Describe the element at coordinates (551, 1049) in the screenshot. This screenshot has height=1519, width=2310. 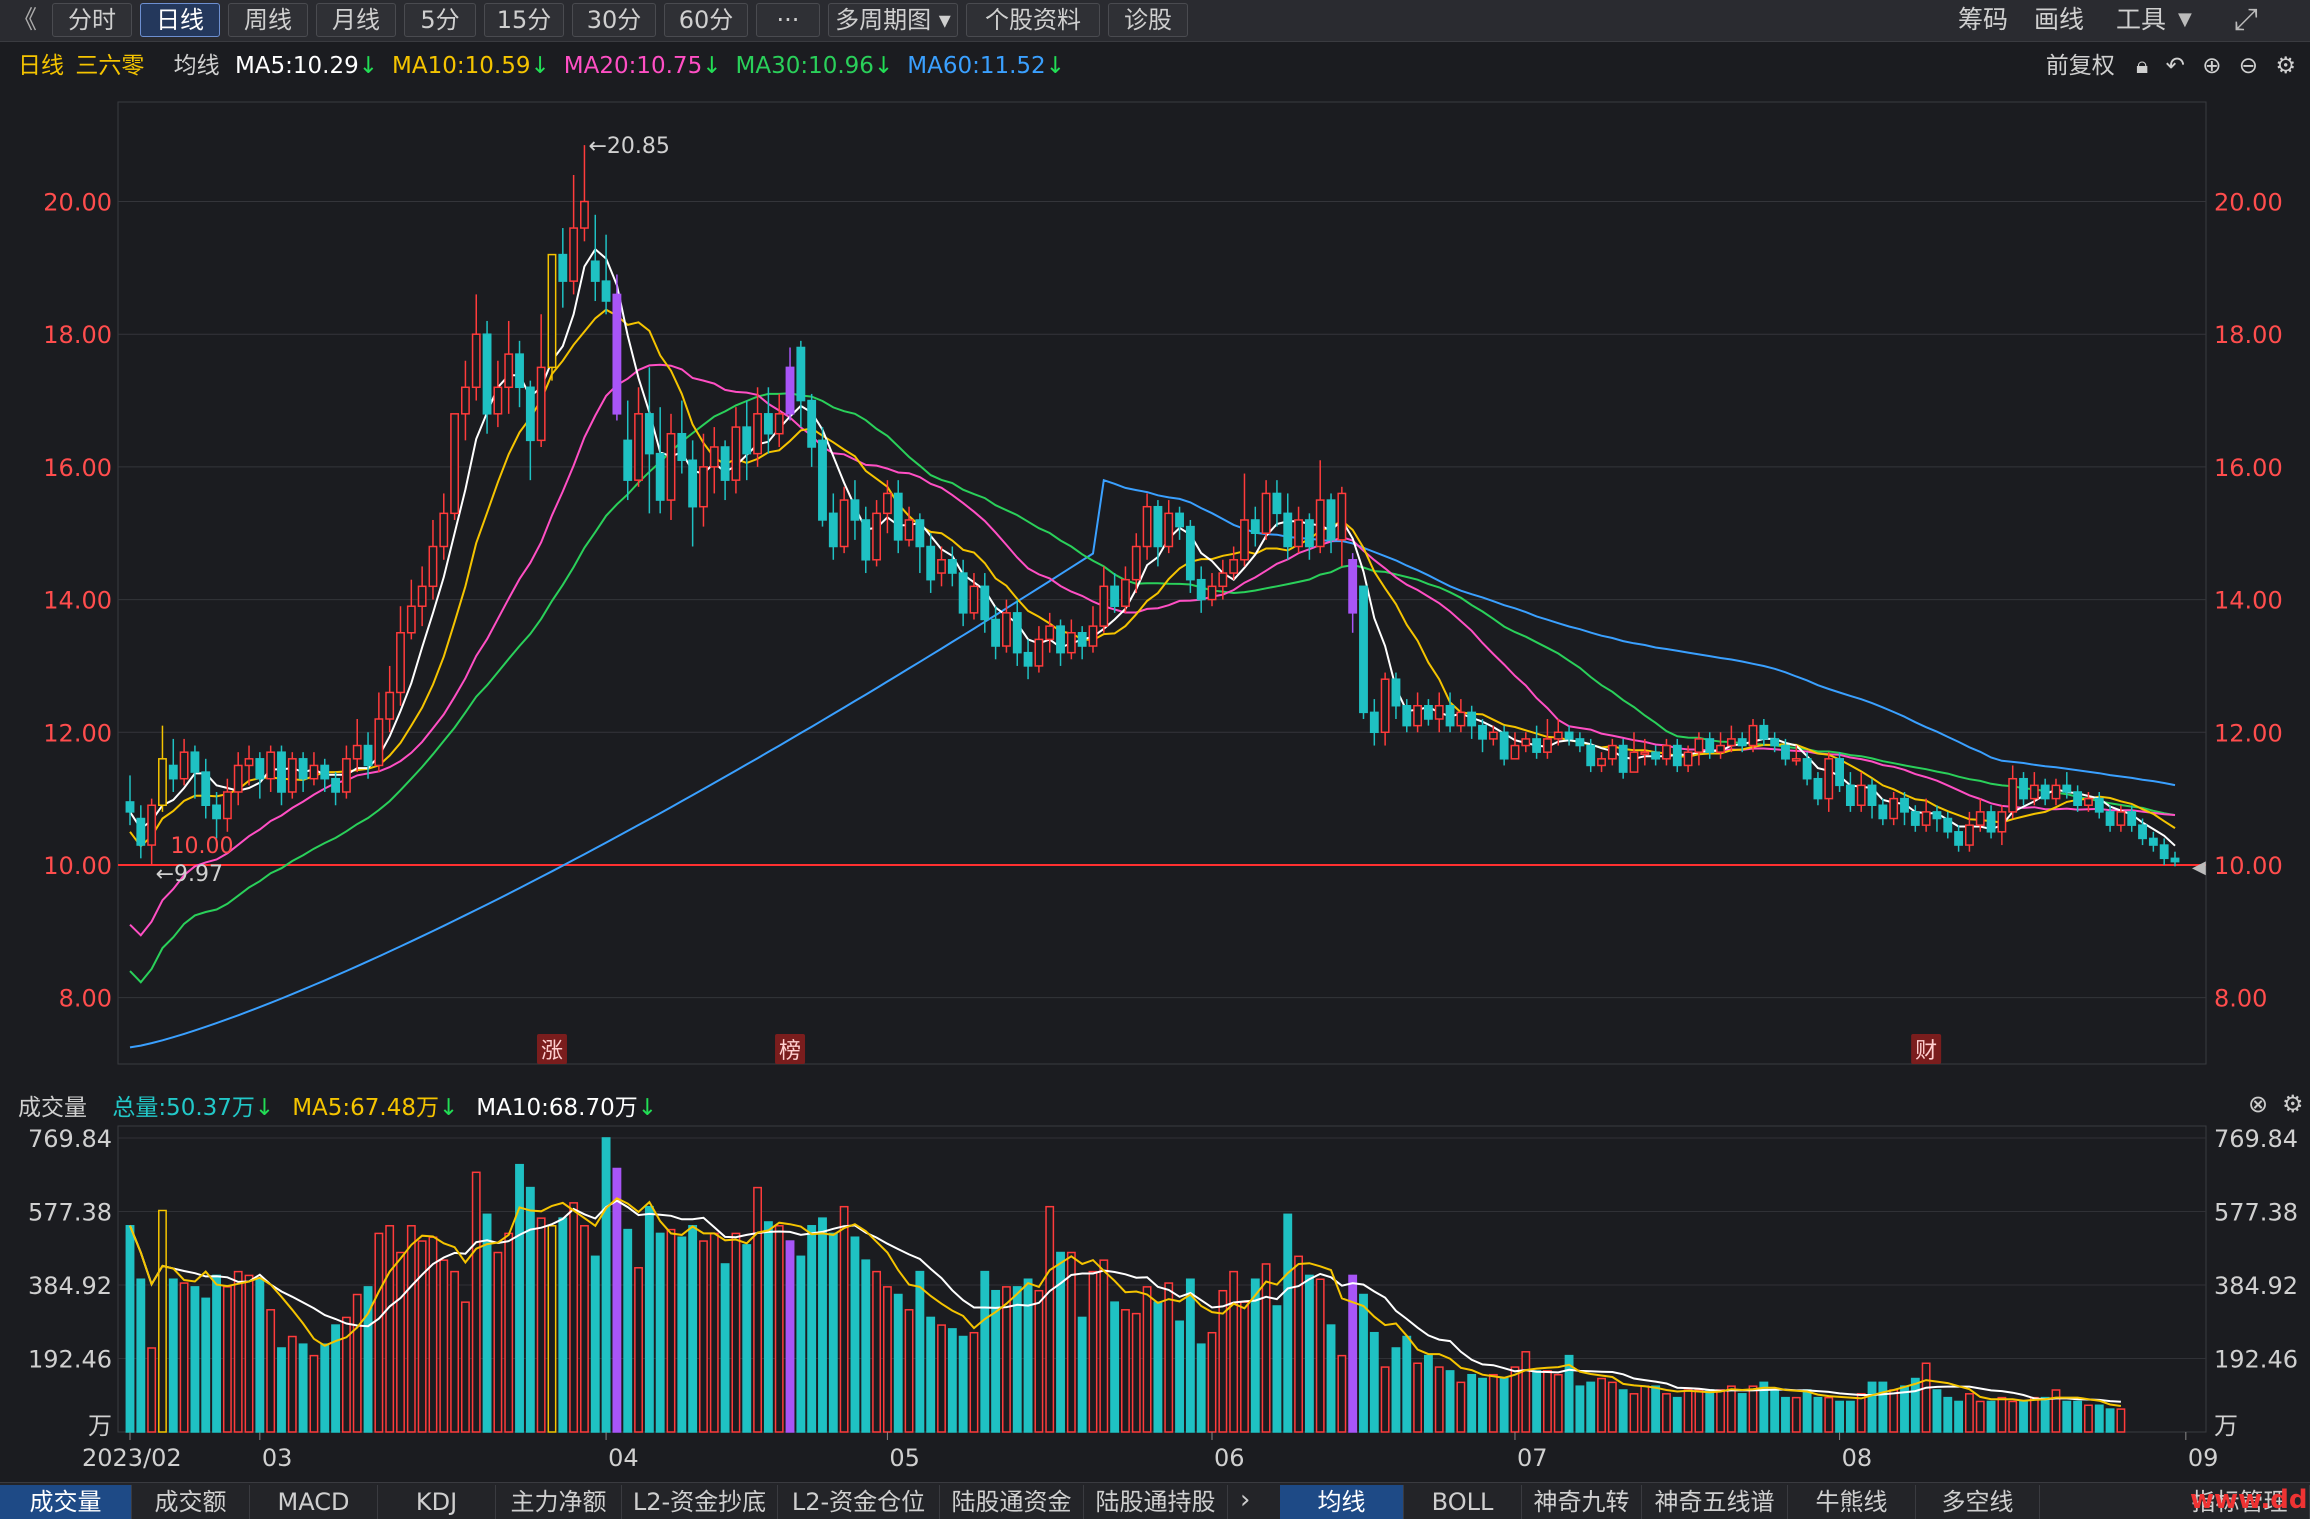
I see `event-tag-bg` at that location.